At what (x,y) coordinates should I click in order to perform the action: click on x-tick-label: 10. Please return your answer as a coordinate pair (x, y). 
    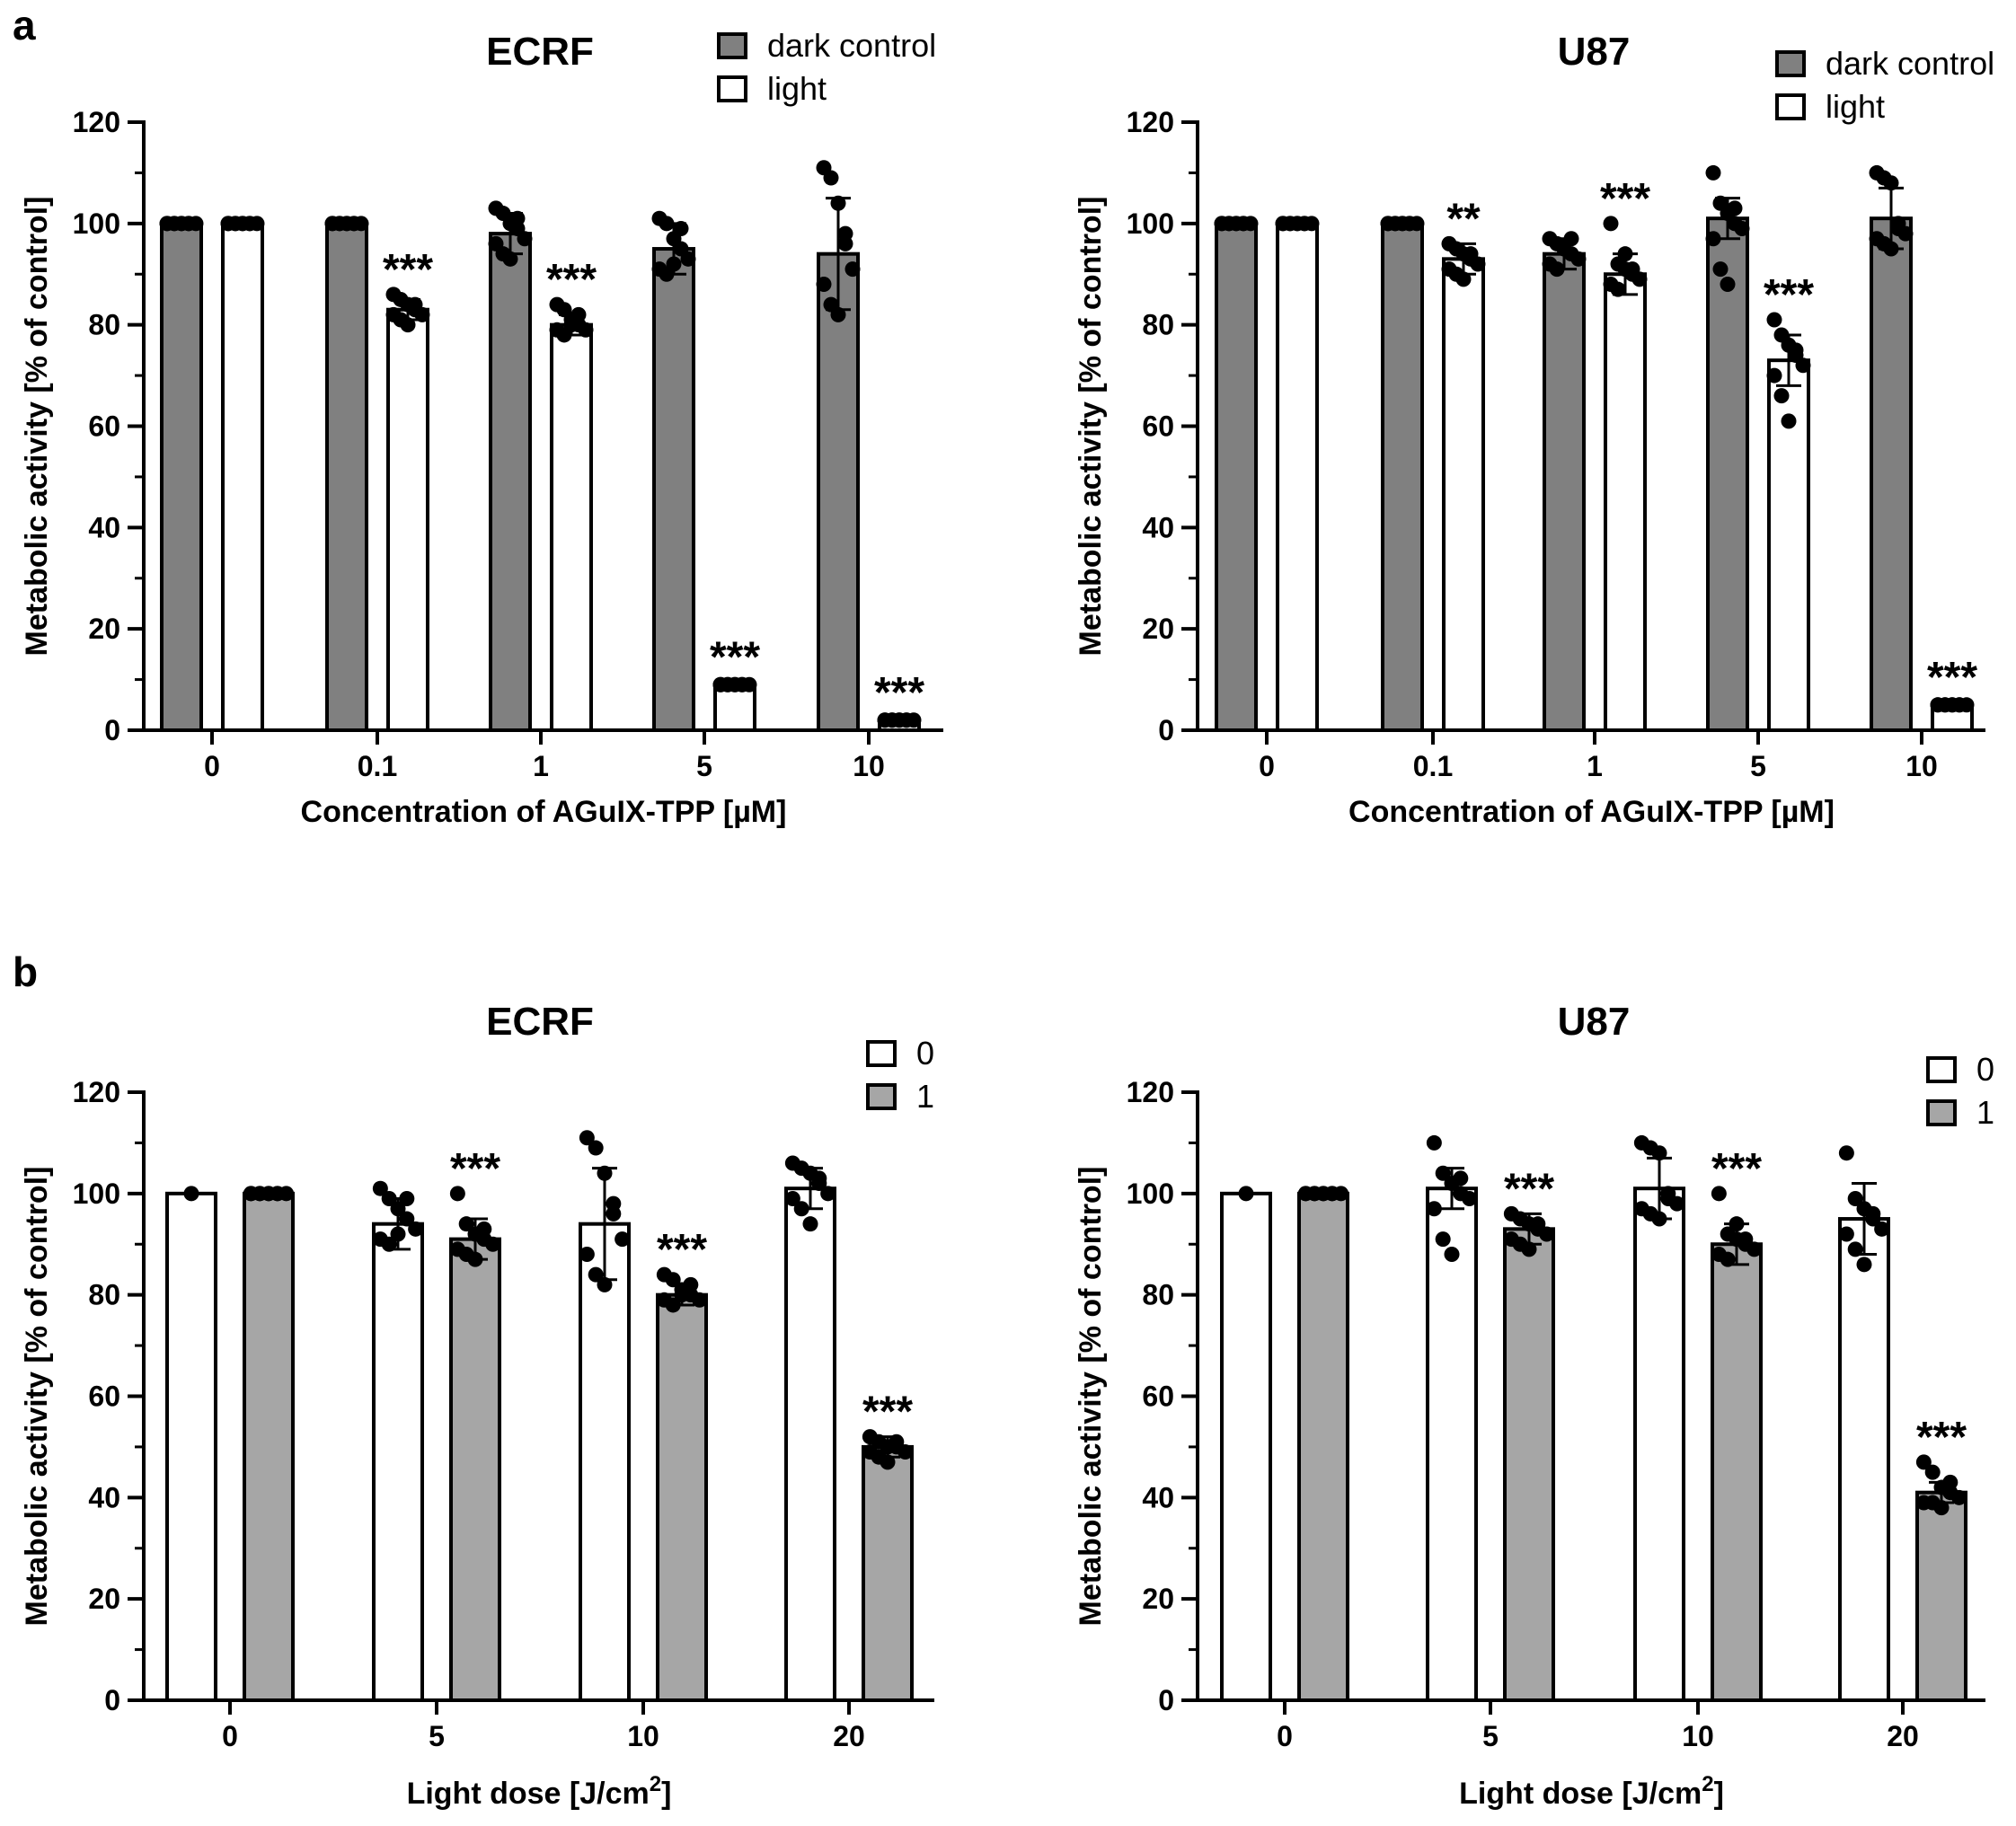
    Looking at the image, I should click on (1698, 1736).